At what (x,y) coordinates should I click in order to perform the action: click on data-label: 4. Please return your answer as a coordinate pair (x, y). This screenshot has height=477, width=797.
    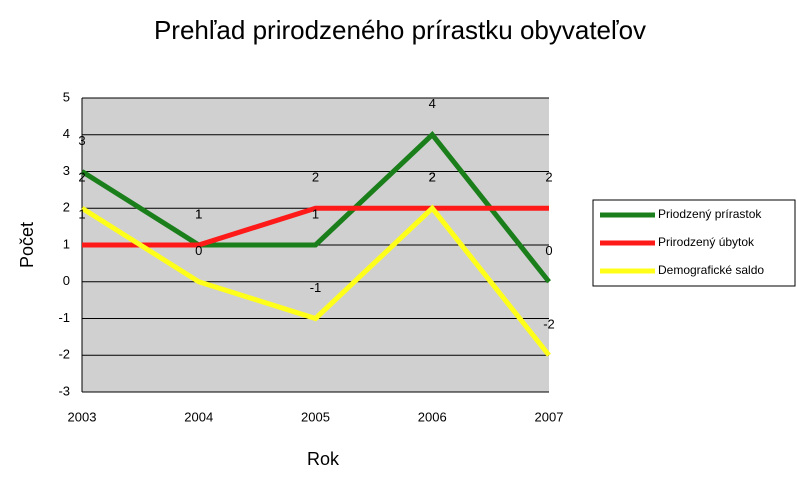
    Looking at the image, I should click on (432, 103).